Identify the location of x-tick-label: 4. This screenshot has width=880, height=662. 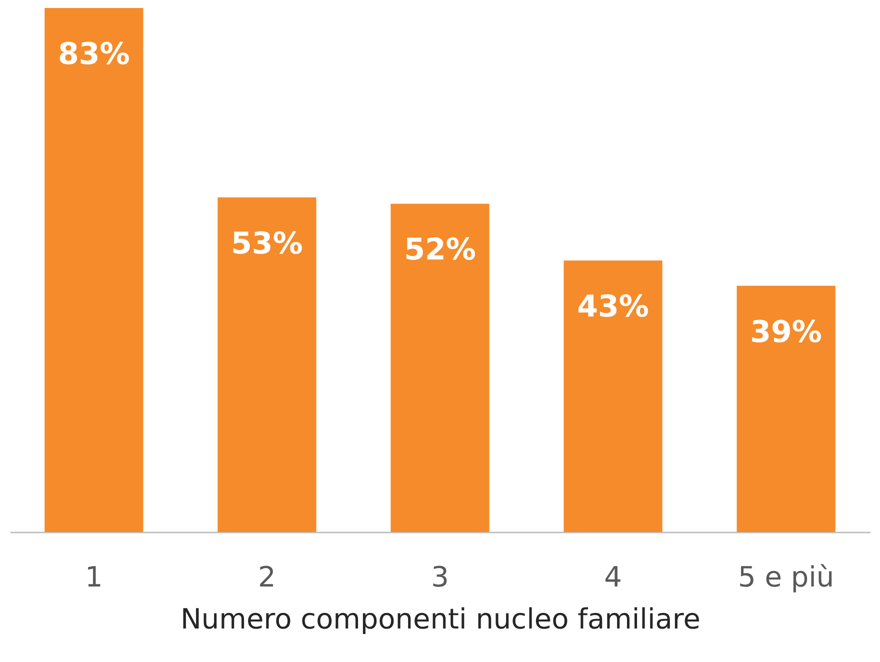
(613, 577).